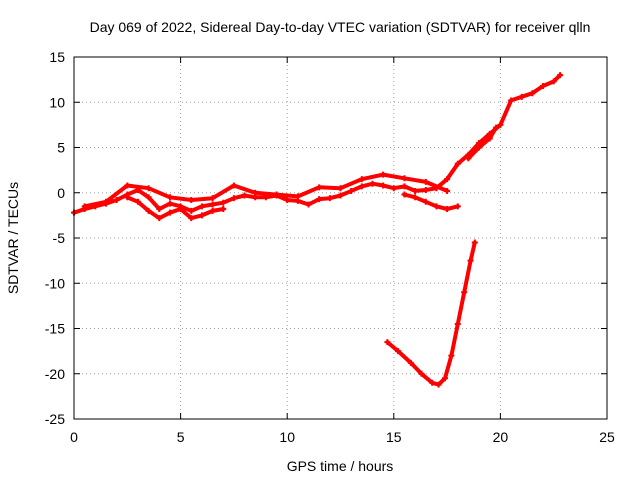 The image size is (640, 480). Describe the element at coordinates (181, 437) in the screenshot. I see `x-tick-label: 5` at that location.